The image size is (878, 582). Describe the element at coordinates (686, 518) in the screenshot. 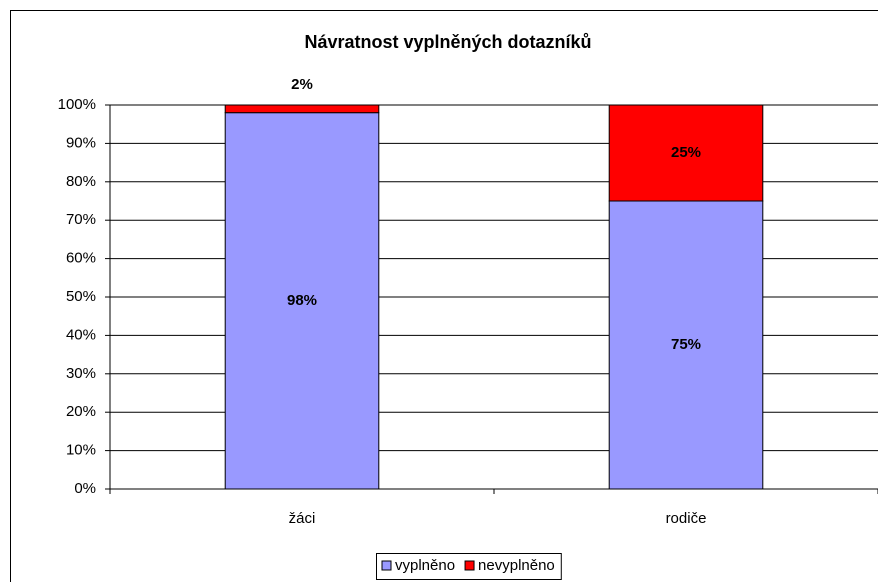

I see `x-tick-label: rodiče` at that location.